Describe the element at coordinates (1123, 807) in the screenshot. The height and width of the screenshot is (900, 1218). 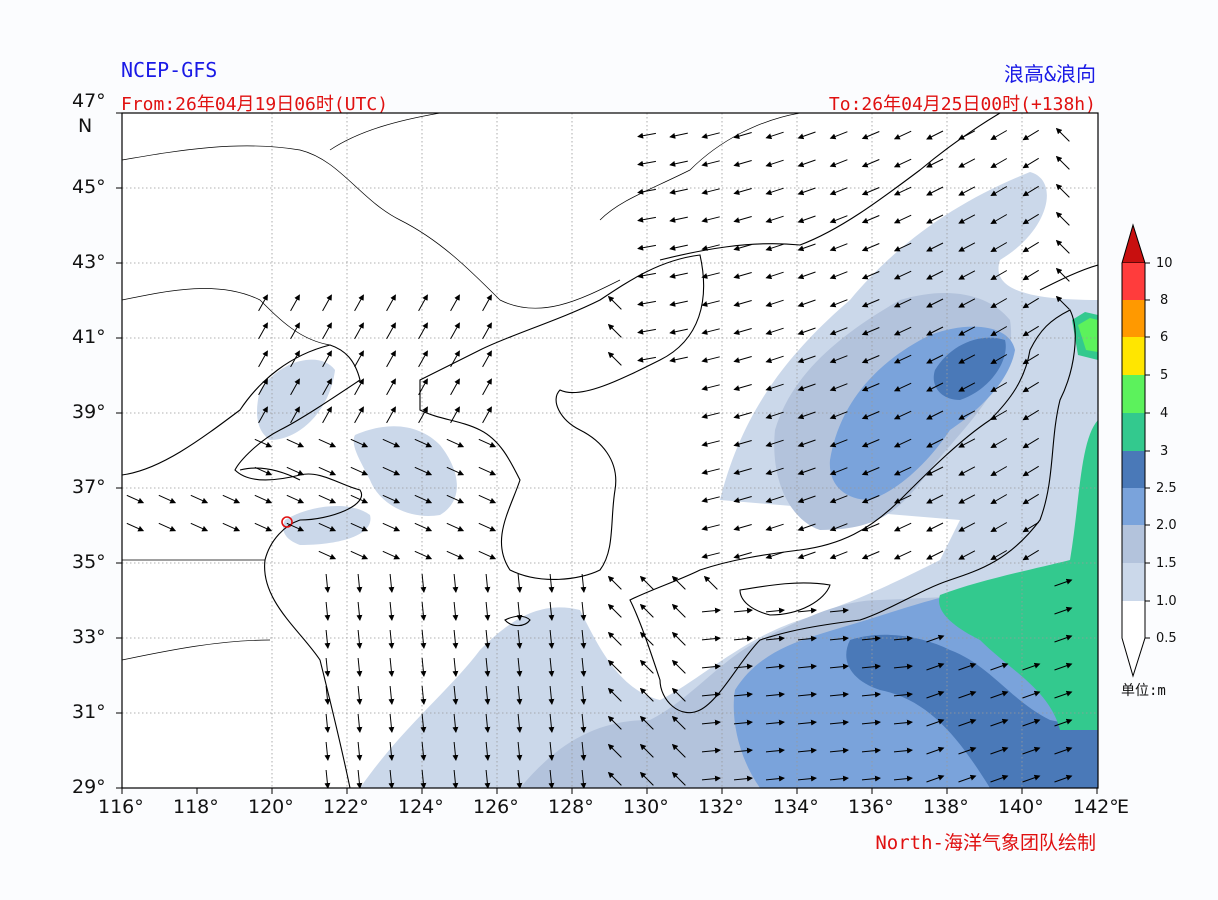
I see `lon-suffix: E` at that location.